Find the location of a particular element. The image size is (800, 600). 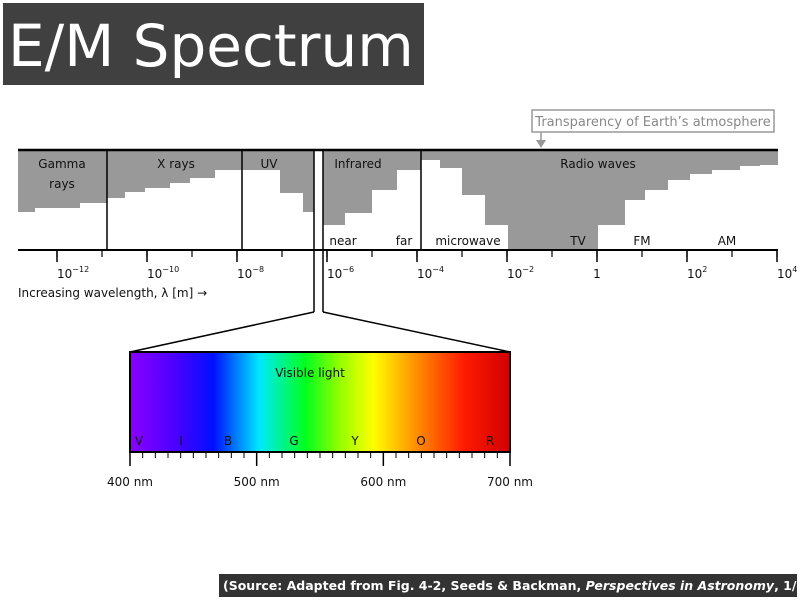

tick-label: 10⁻² is located at coordinates (520, 273).